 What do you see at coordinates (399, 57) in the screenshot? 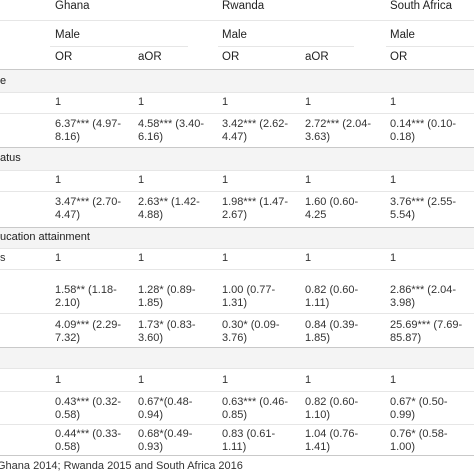
I see `col-label-south-africa-or: OR` at bounding box center [399, 57].